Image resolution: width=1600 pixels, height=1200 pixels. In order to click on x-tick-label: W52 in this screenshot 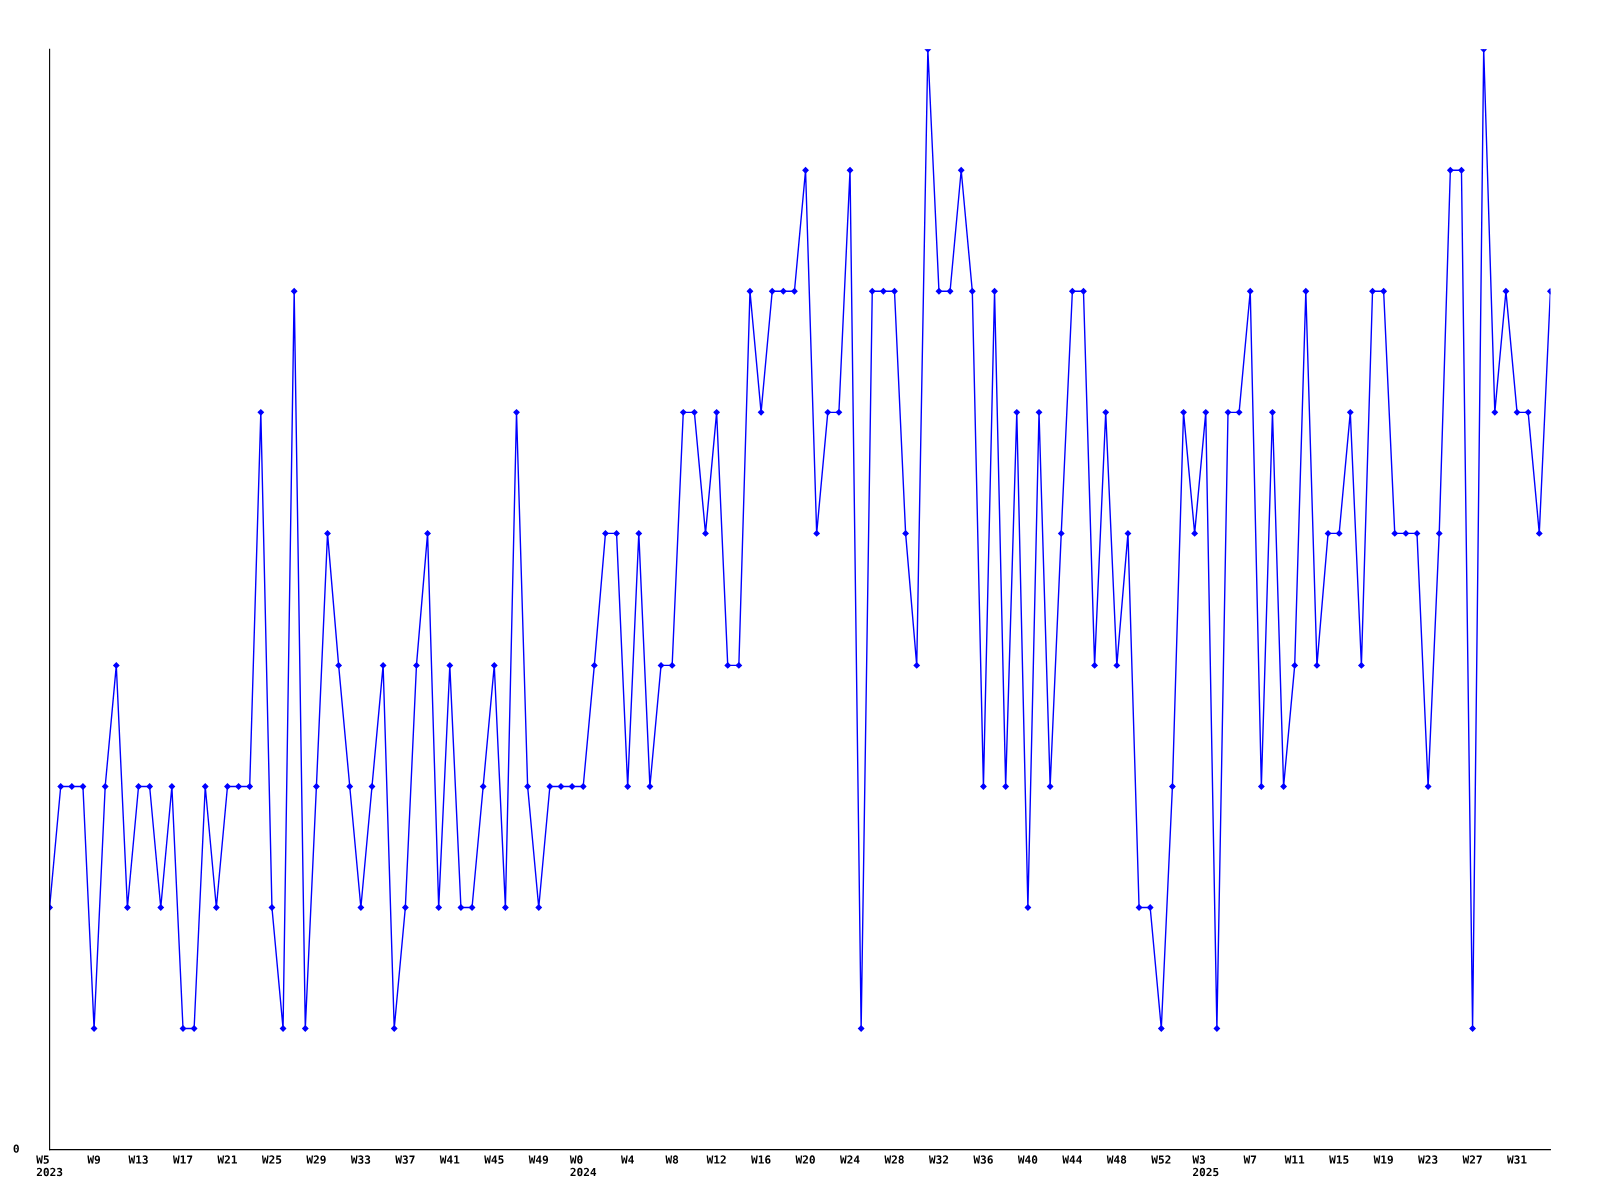, I will do `click(1161, 1159)`.